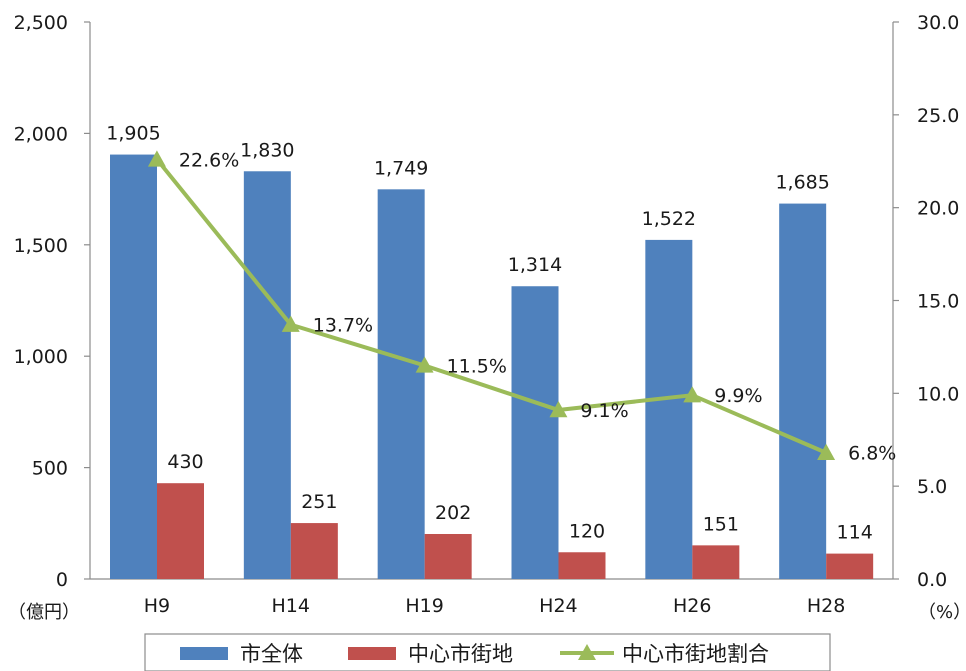 The width and height of the screenshot is (966, 671). I want to click on ratio-label: 6.8%, so click(872, 454).